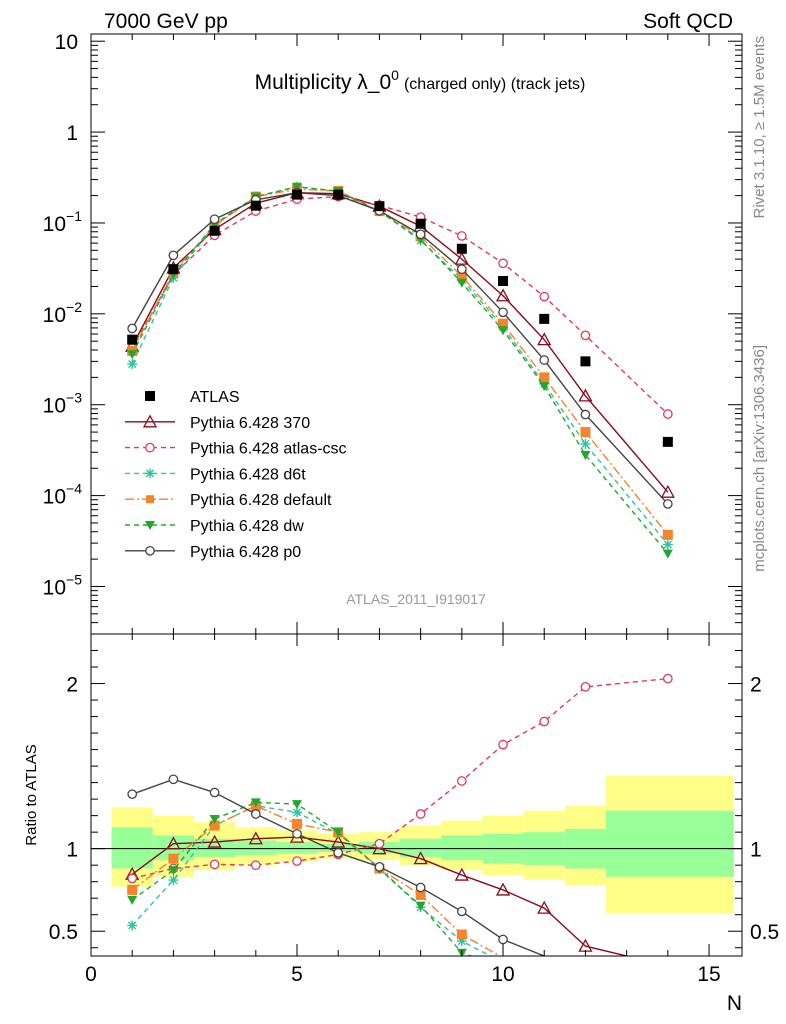 The height and width of the screenshot is (1024, 786). Describe the element at coordinates (54, 406) in the screenshot. I see `y-tick-base-4: 10` at that location.